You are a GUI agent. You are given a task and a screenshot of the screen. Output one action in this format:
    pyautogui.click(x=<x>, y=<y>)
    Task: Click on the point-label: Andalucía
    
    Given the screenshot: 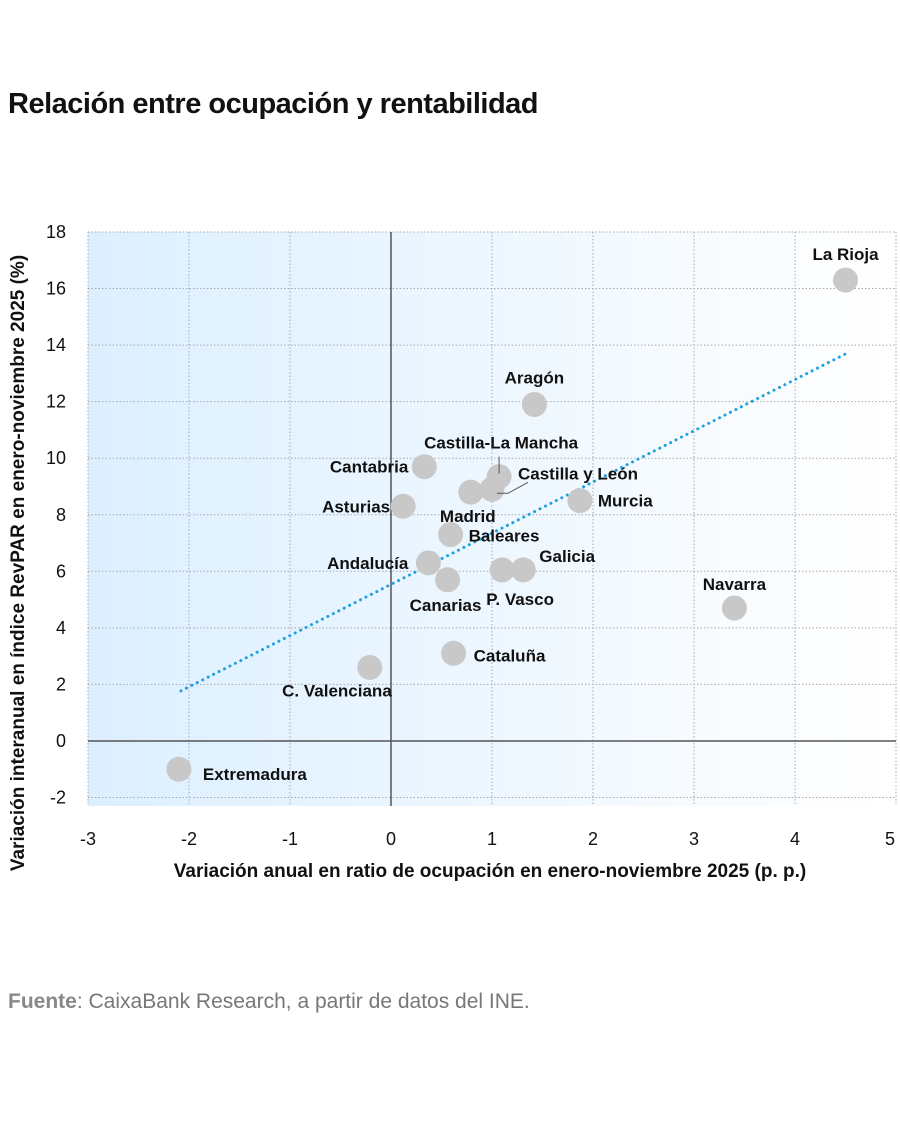 What is the action you would take?
    pyautogui.click(x=368, y=563)
    